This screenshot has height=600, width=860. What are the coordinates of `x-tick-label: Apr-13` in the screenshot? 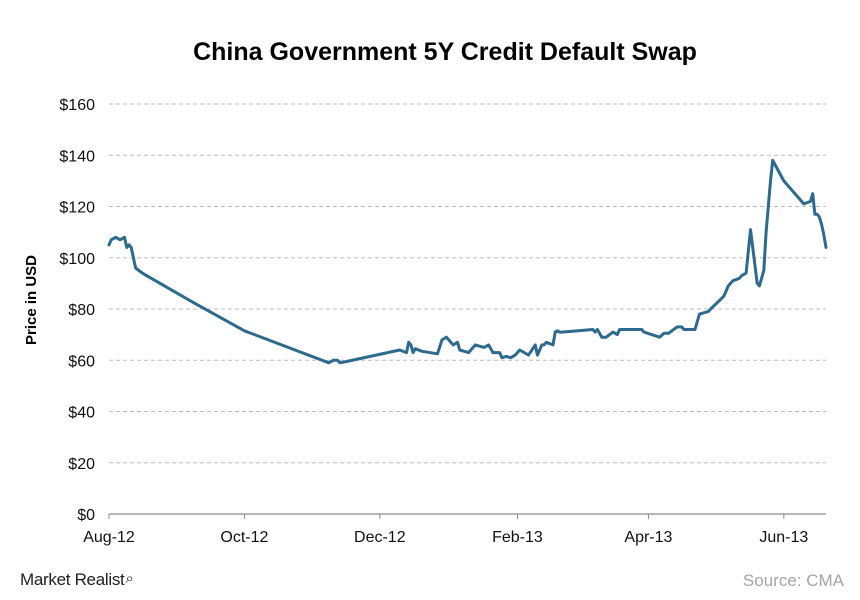 It's located at (648, 537).